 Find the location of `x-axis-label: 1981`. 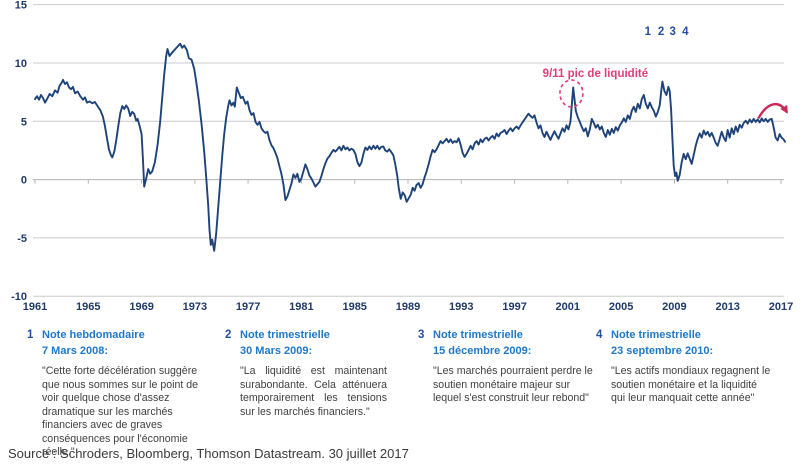

x-axis-label: 1981 is located at coordinates (301, 307).